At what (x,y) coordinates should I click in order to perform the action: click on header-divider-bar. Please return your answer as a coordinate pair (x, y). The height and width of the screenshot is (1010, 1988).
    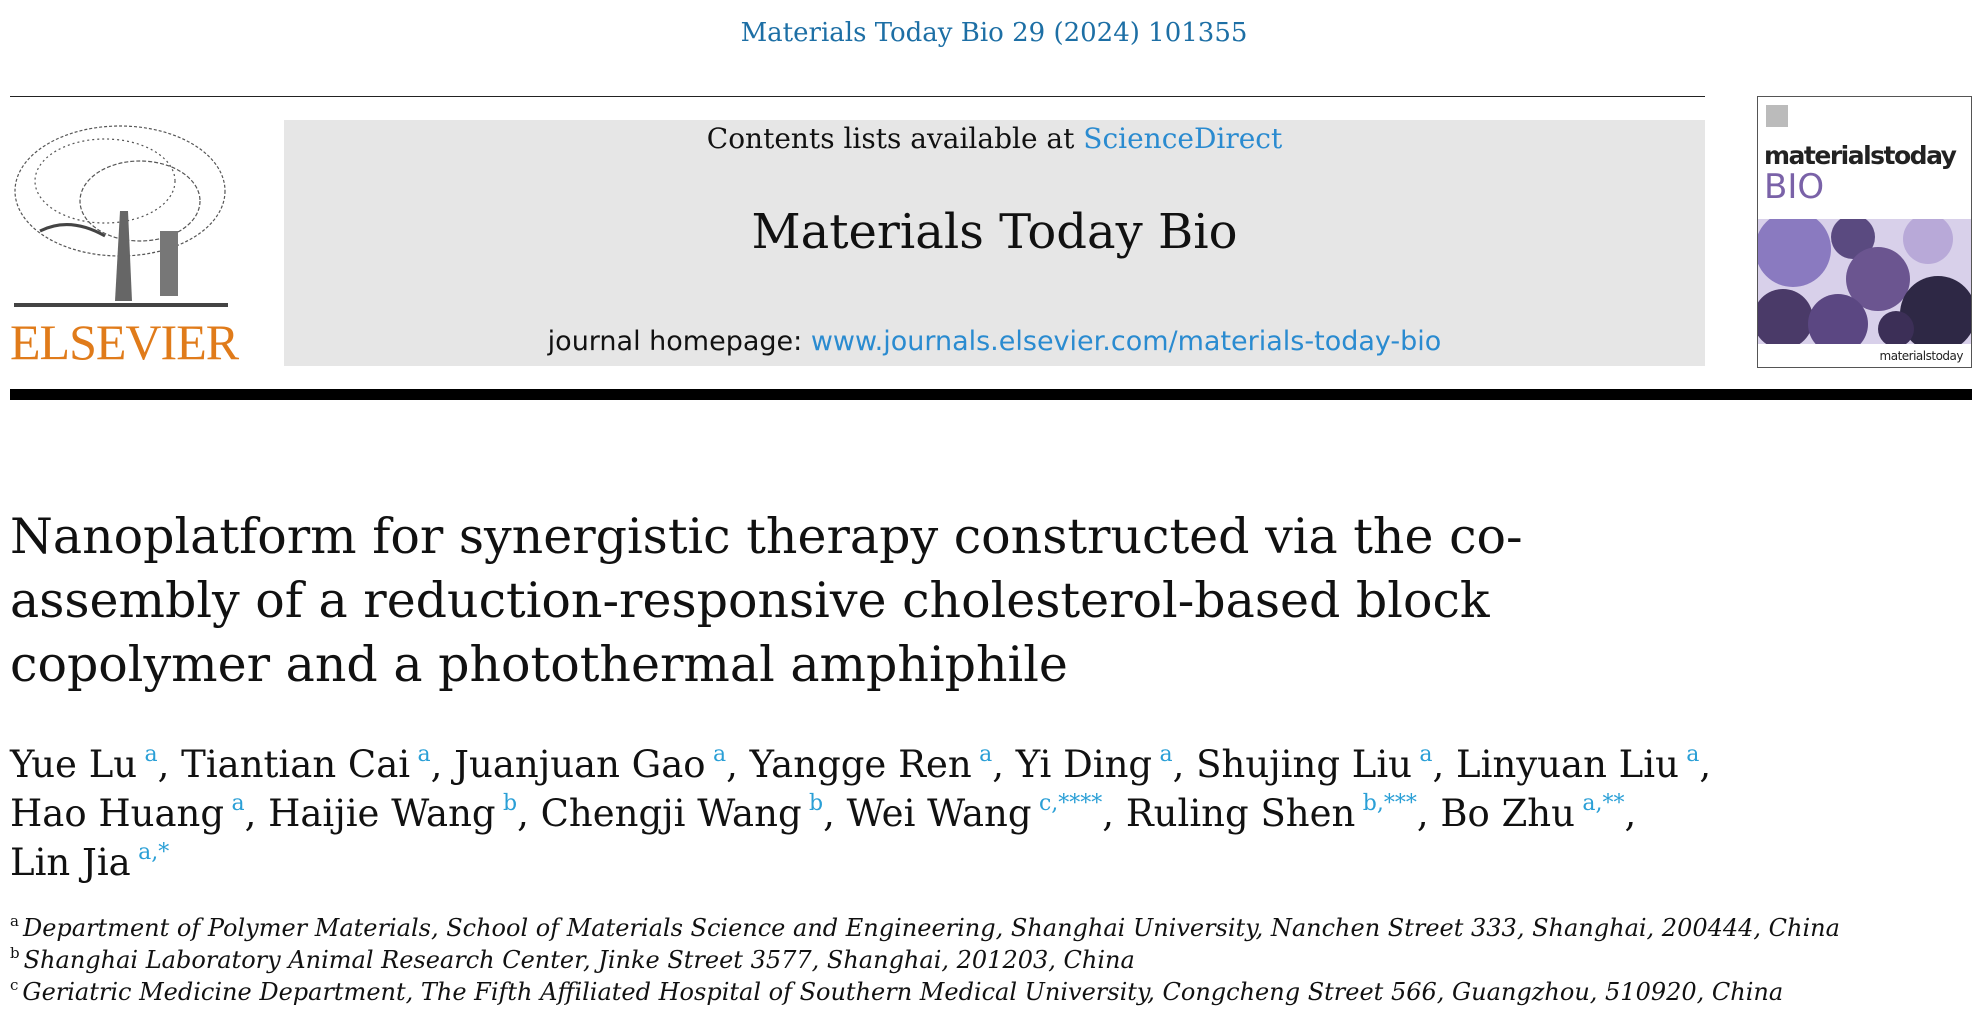
    Looking at the image, I should click on (991, 394).